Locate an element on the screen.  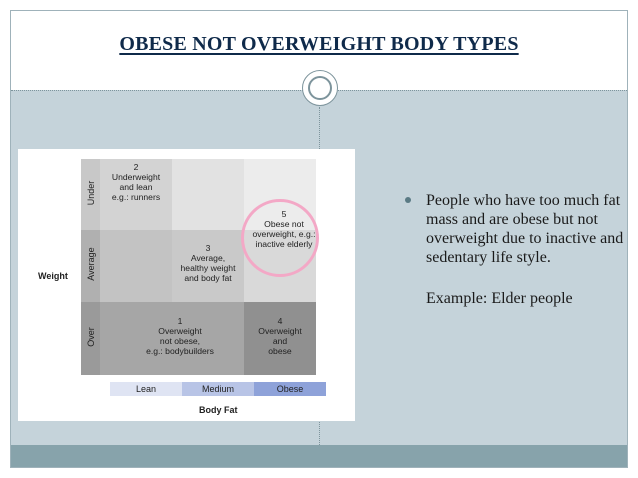
cell-1-line: e.g.: bodybuilders is located at coordinates (180, 351).